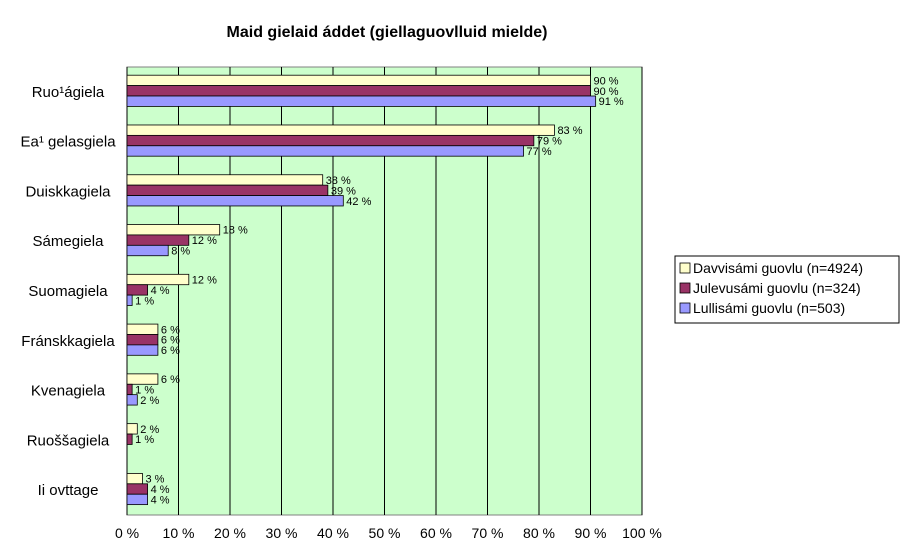 The width and height of the screenshot is (917, 545). I want to click on x-tick-label: 60 %, so click(436, 533).